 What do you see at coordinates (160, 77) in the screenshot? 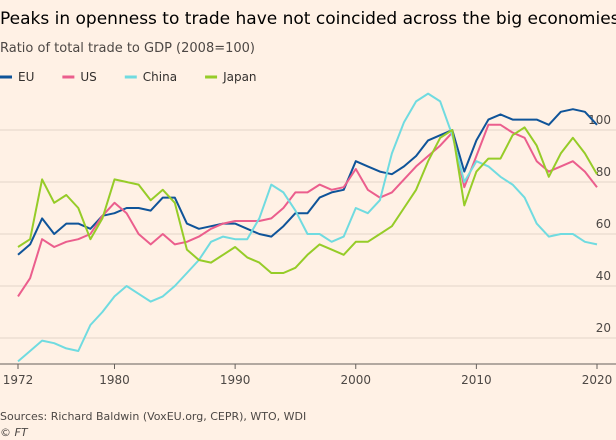
I see `legend-label: China` at bounding box center [160, 77].